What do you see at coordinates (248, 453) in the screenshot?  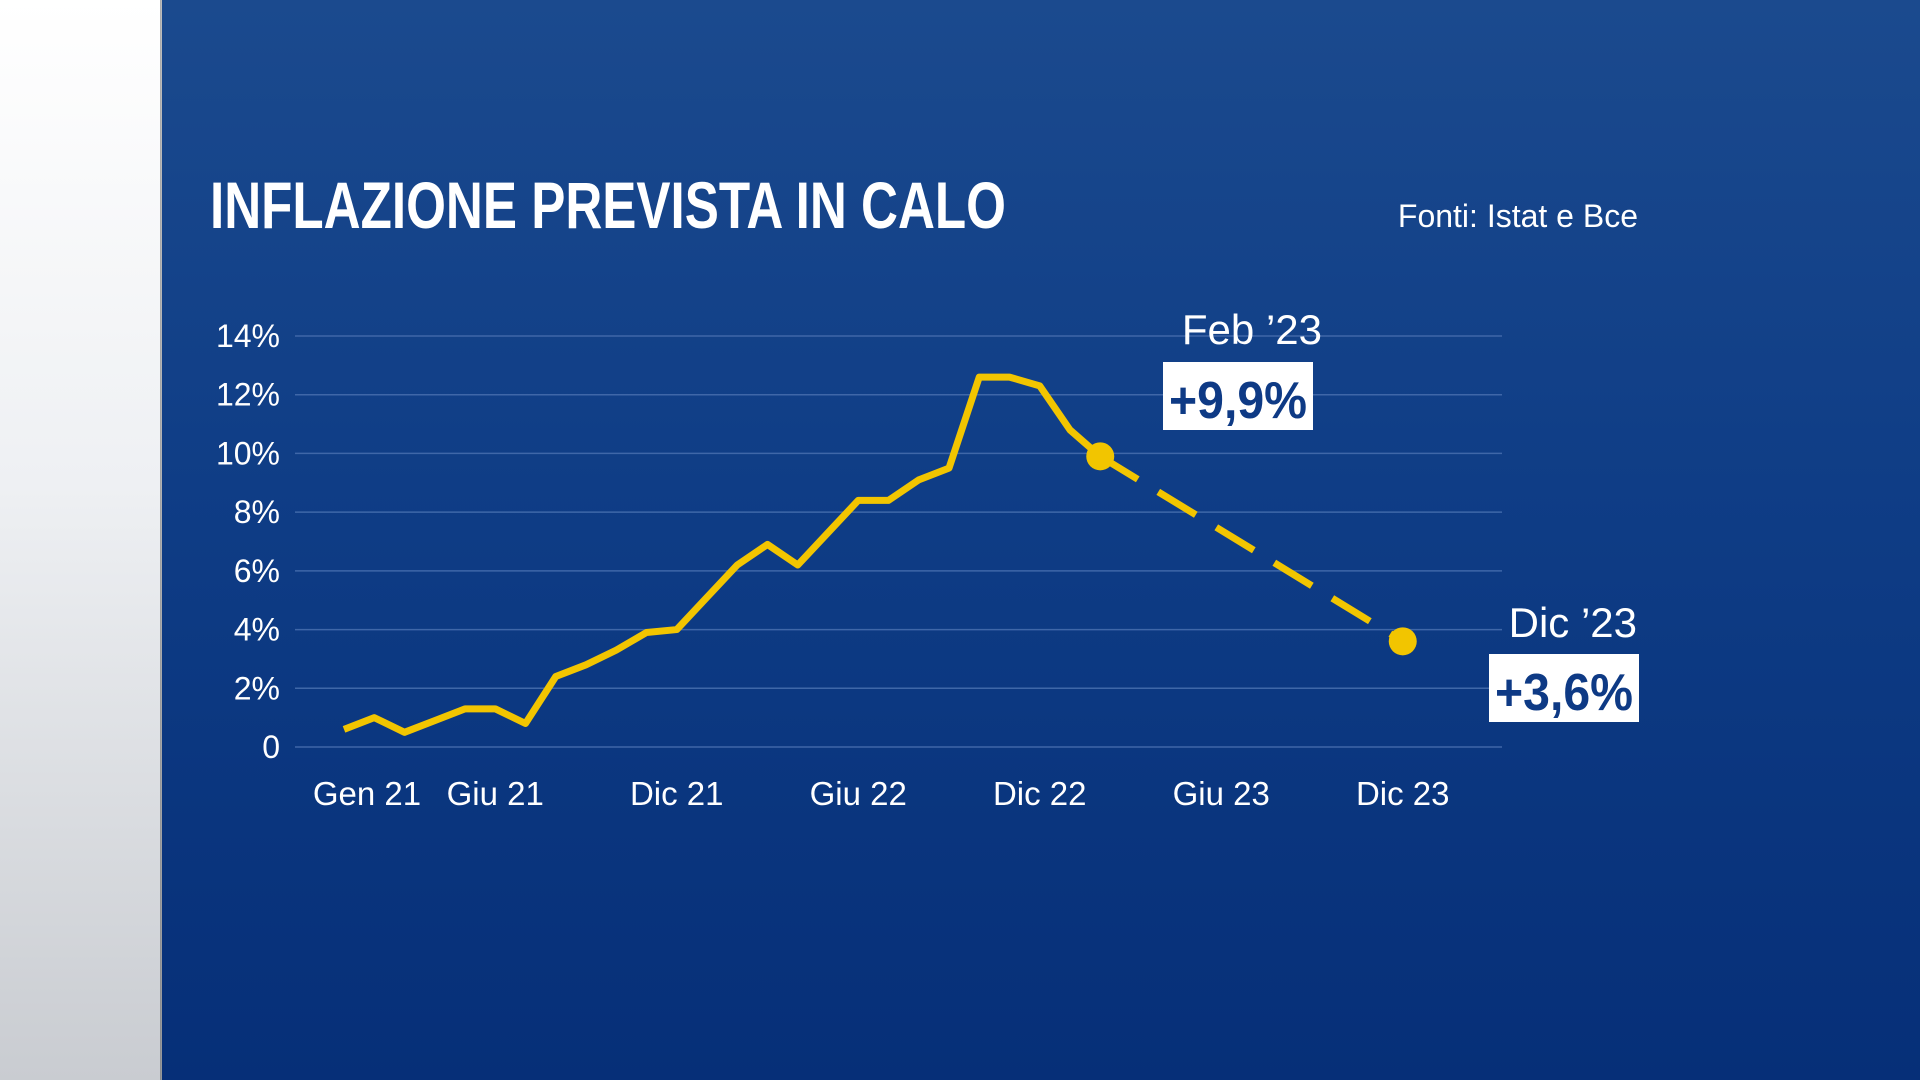 I see `y-tick-label: 10%` at bounding box center [248, 453].